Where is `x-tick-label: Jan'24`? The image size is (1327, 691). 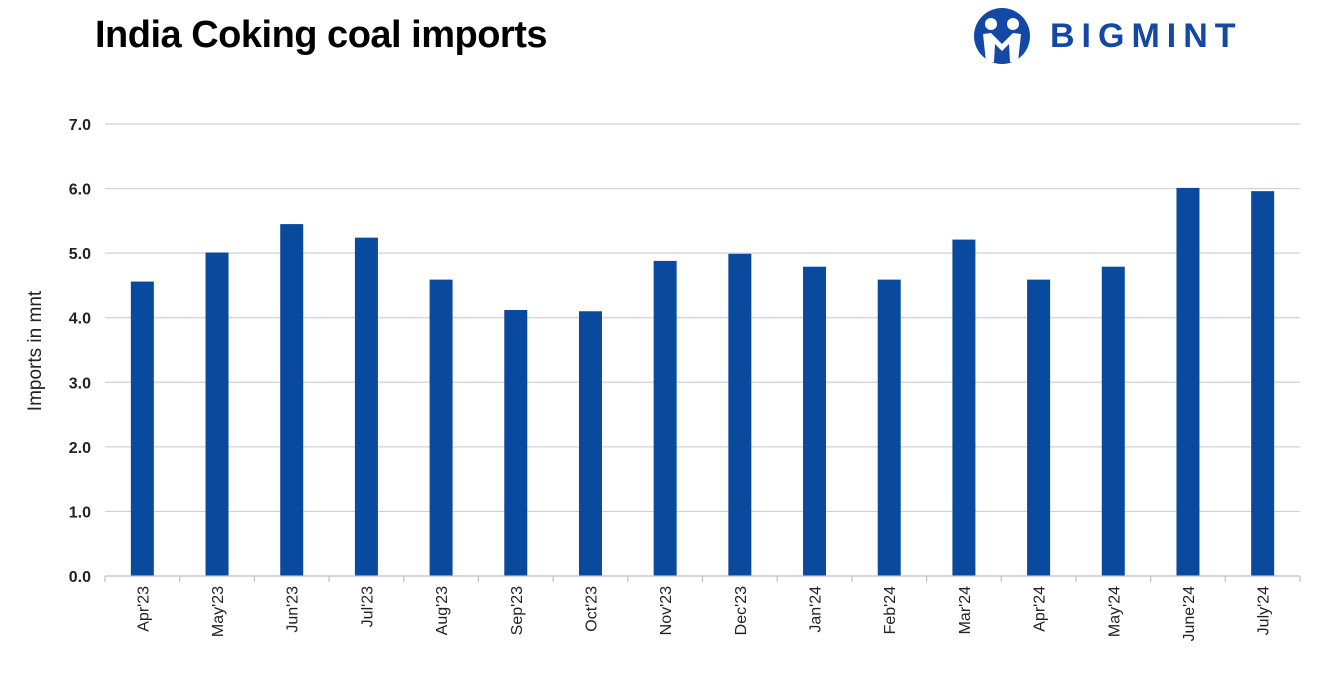 x-tick-label: Jan'24 is located at coordinates (816, 609).